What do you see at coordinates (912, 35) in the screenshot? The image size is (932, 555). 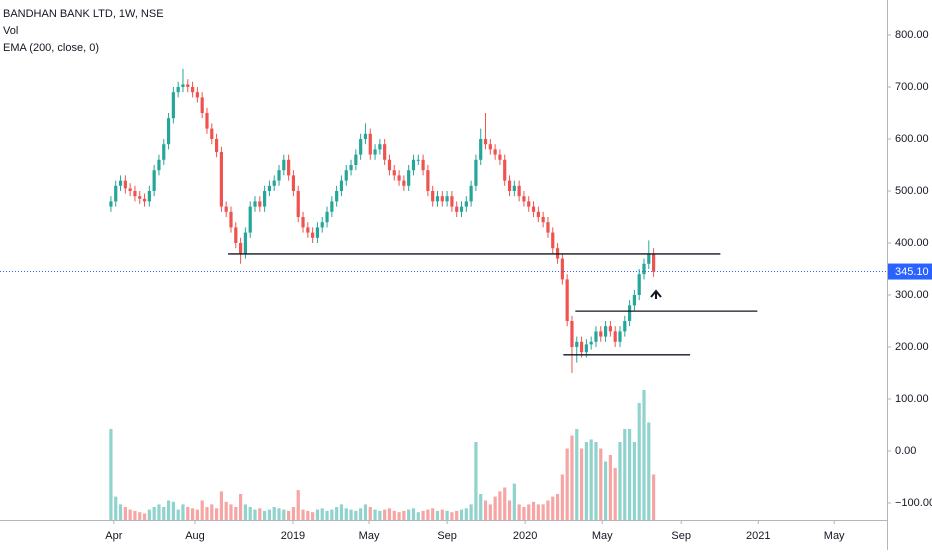 I see `y-tick-label: 800.00` at bounding box center [912, 35].